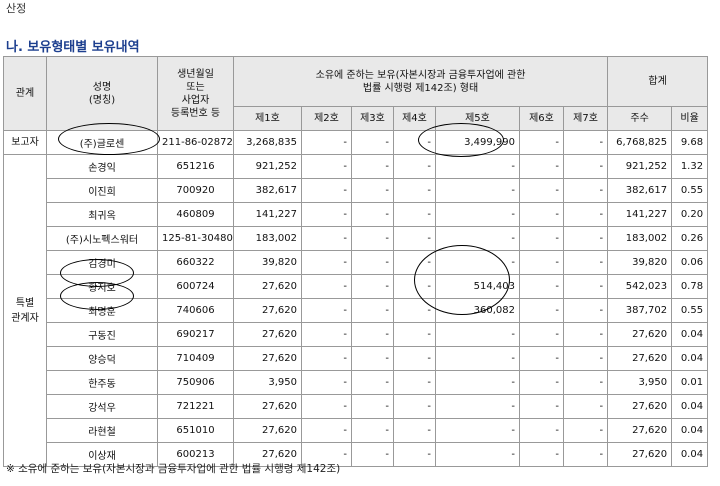 The width and height of the screenshot is (720, 486). What do you see at coordinates (102, 382) in the screenshot?
I see `cell-name: 한주동` at bounding box center [102, 382].